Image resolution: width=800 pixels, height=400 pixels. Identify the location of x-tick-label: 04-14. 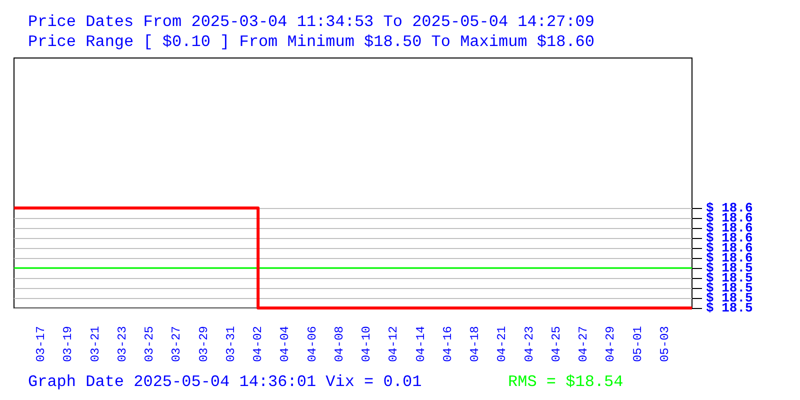
(421, 344).